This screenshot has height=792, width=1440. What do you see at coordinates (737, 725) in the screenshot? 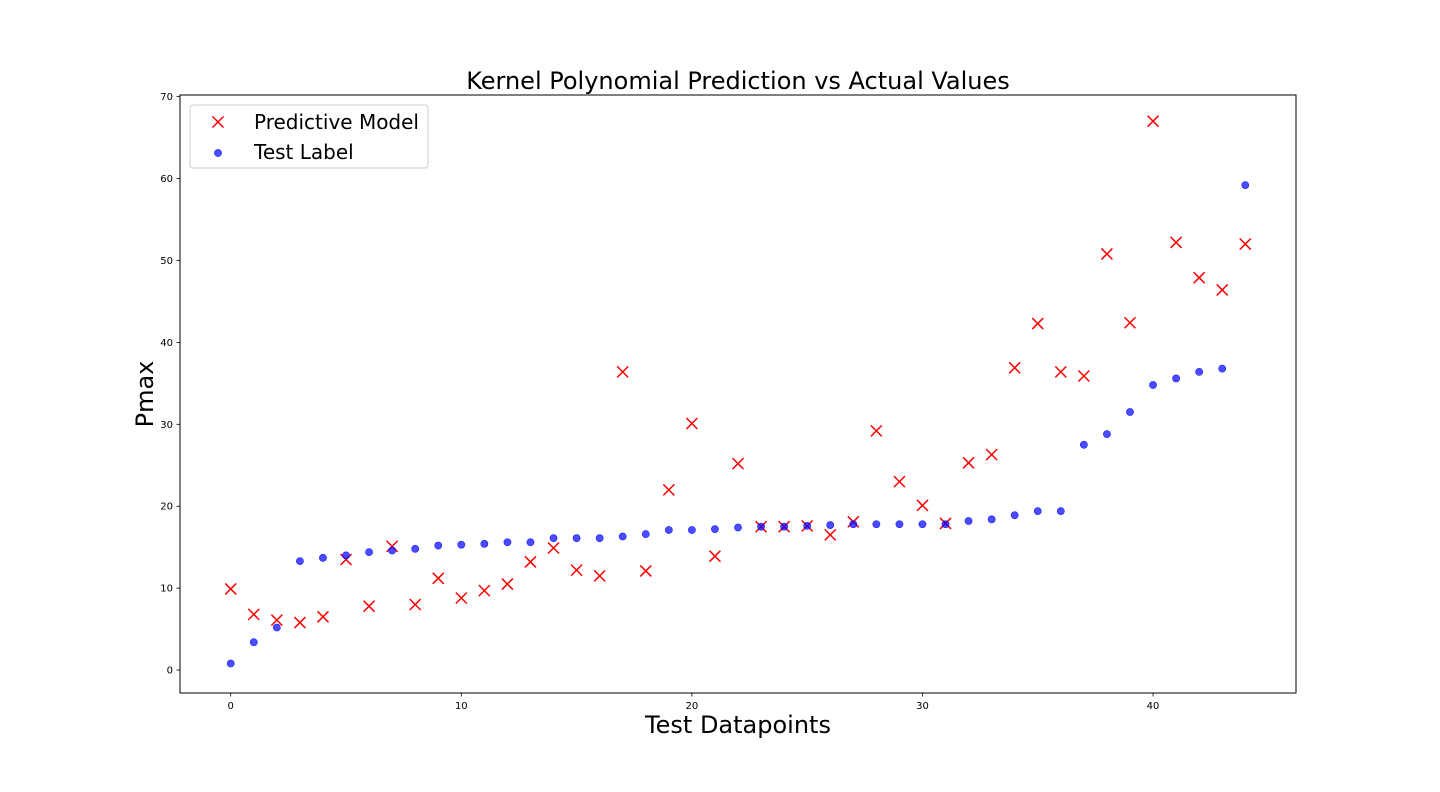
I see `x-axis-label: Test Datapoints` at bounding box center [737, 725].